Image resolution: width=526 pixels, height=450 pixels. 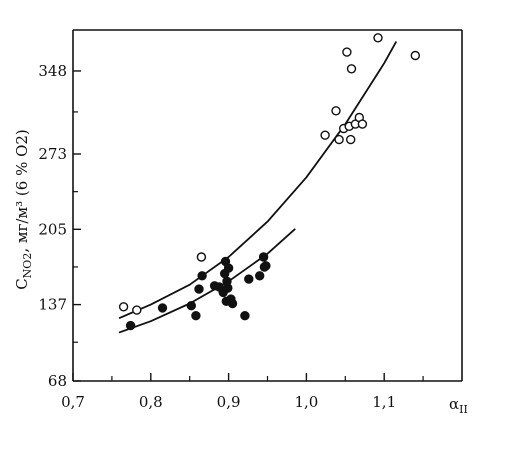 What do you see at coordinates (52, 154) in the screenshot?
I see `y-tick-label: 273` at bounding box center [52, 154].